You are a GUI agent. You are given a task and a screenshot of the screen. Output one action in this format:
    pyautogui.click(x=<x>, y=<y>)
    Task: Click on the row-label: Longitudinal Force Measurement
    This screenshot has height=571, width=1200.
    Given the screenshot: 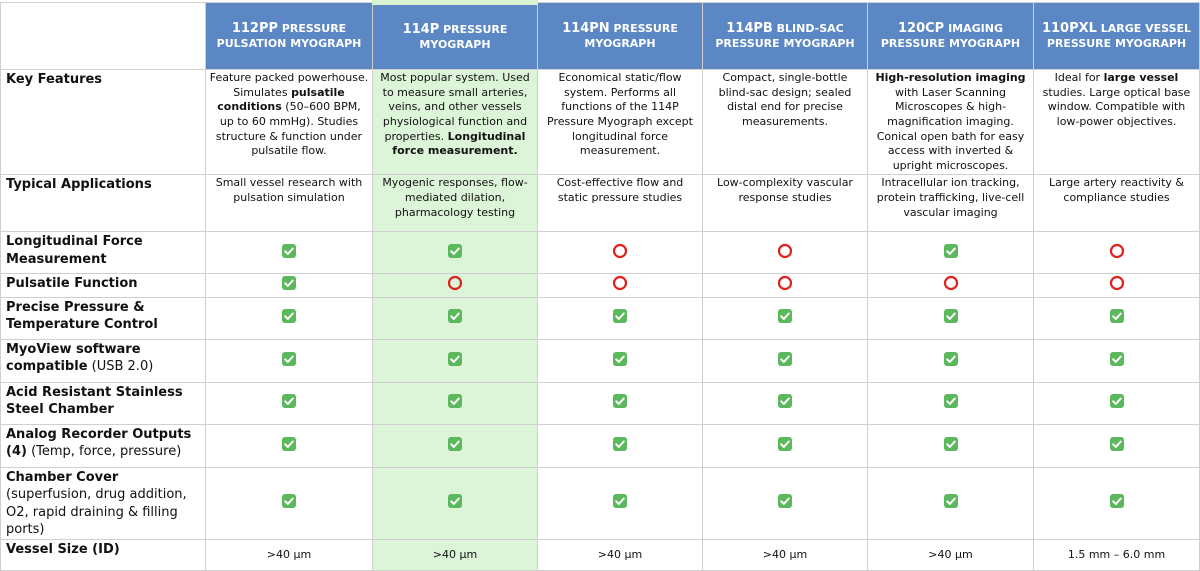 What is the action you would take?
    pyautogui.click(x=103, y=253)
    